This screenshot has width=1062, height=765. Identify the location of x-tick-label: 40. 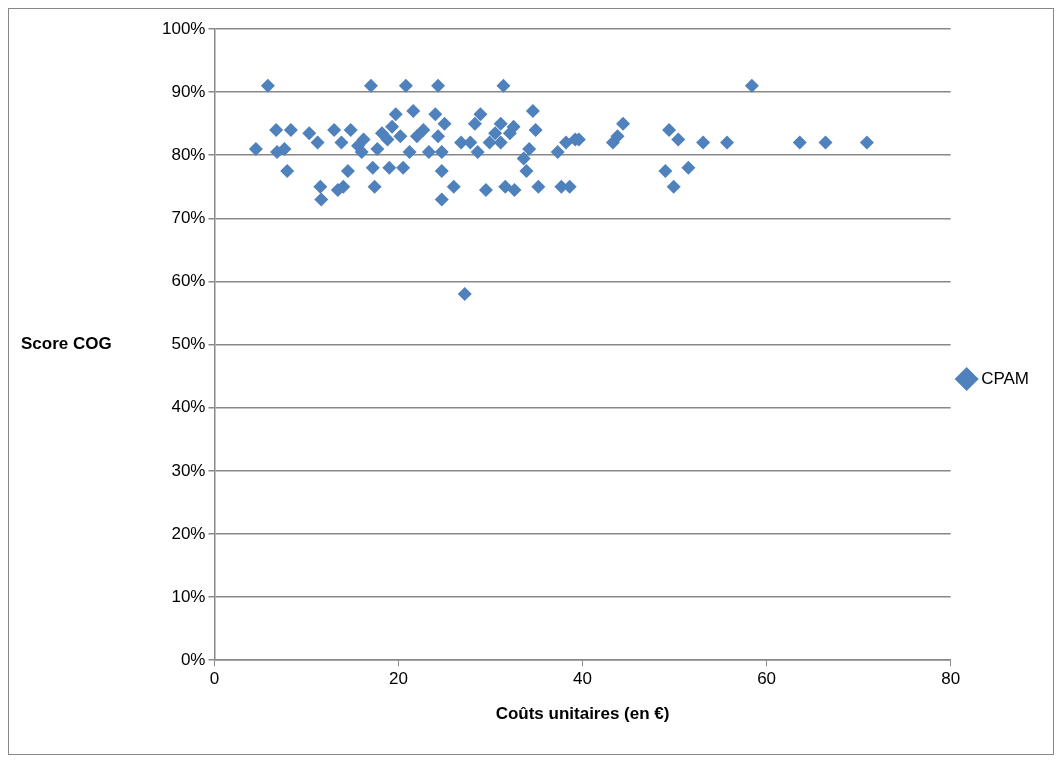
(583, 679).